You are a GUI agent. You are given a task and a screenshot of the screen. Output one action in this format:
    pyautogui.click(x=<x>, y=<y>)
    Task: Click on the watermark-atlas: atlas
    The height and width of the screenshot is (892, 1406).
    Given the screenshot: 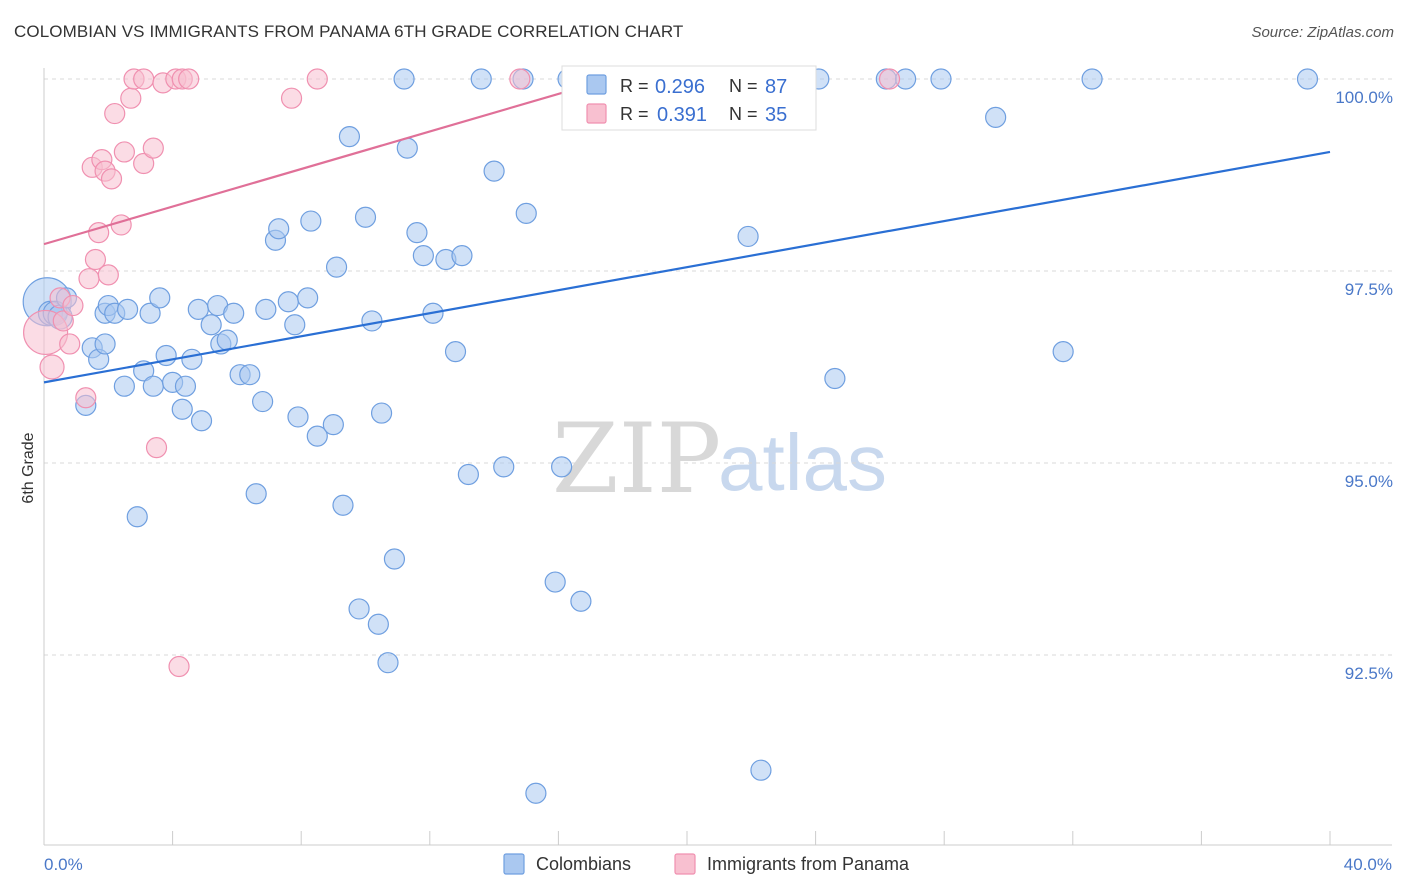 What is the action you would take?
    pyautogui.click(x=802, y=462)
    